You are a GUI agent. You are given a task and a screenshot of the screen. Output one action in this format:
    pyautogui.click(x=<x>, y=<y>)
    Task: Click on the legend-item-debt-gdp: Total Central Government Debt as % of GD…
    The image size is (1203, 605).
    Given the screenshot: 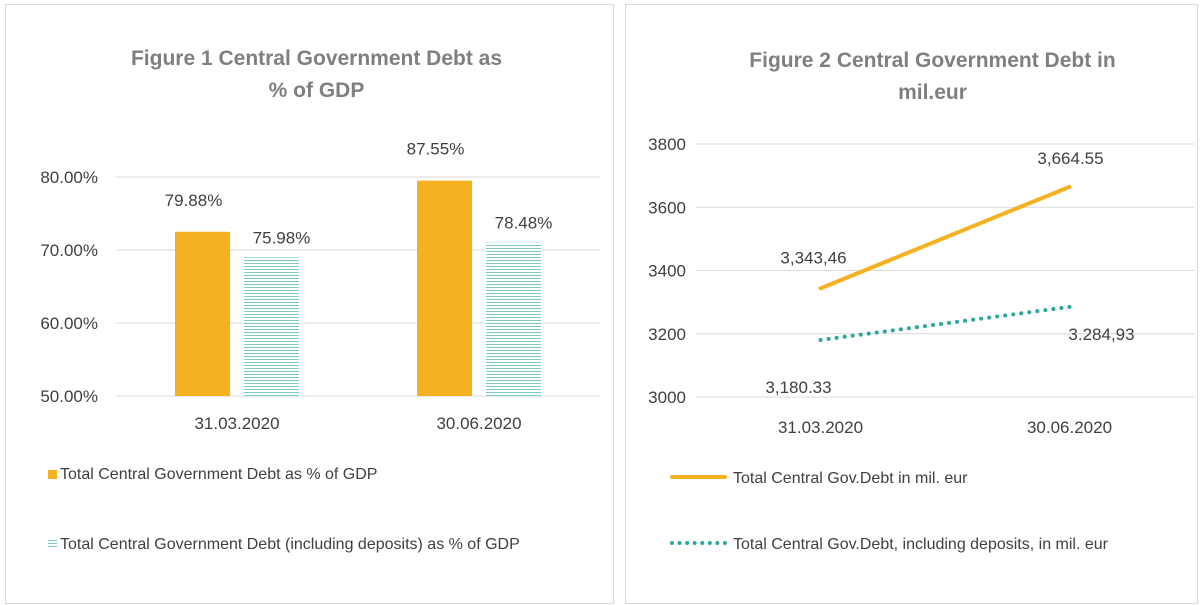 What is the action you would take?
    pyautogui.click(x=212, y=474)
    